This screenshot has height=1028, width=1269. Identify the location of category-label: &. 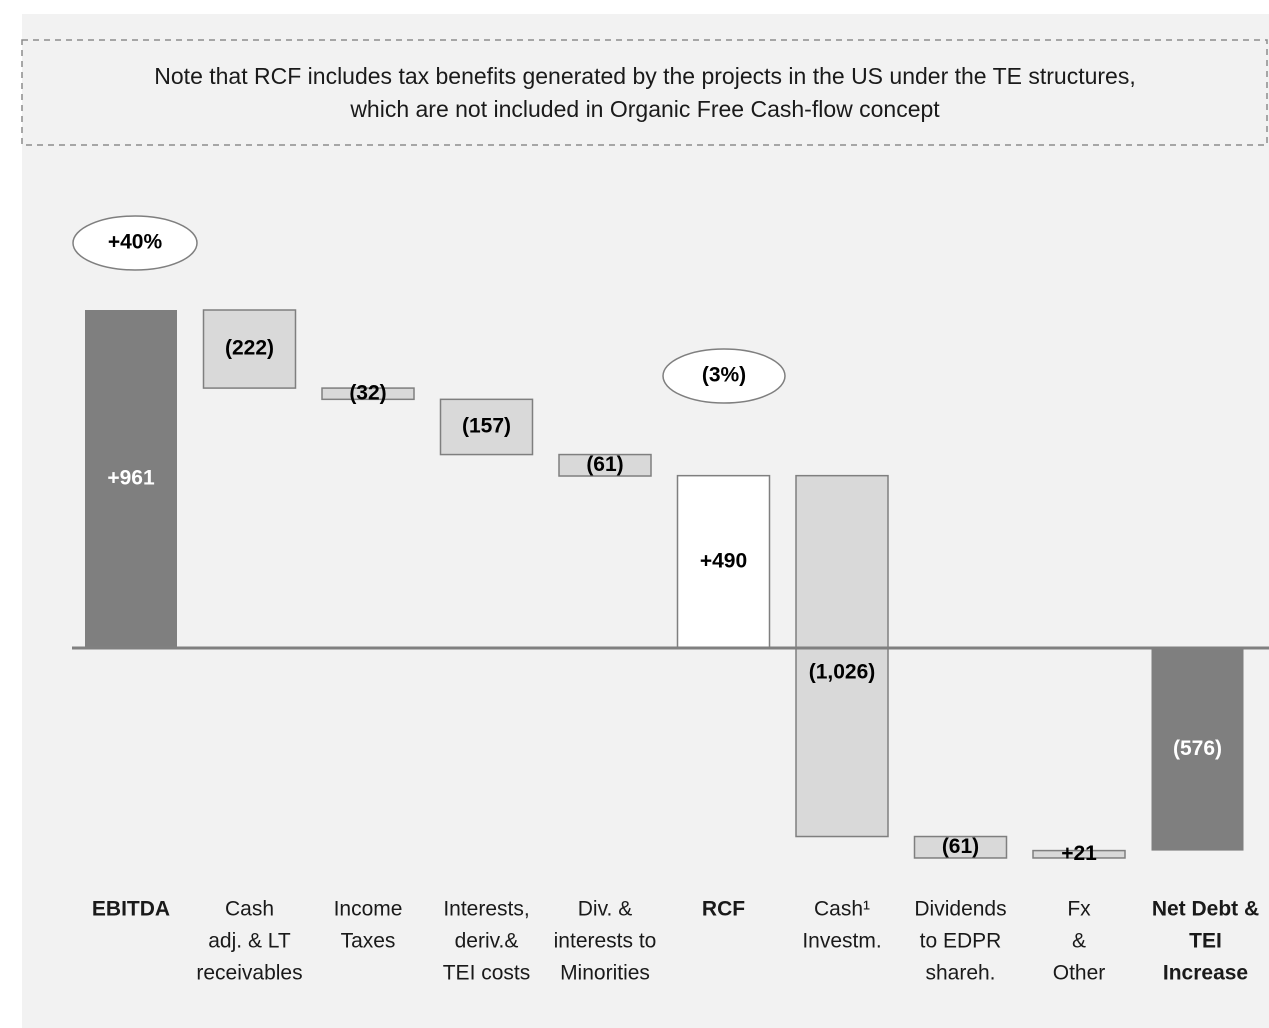
(1079, 941).